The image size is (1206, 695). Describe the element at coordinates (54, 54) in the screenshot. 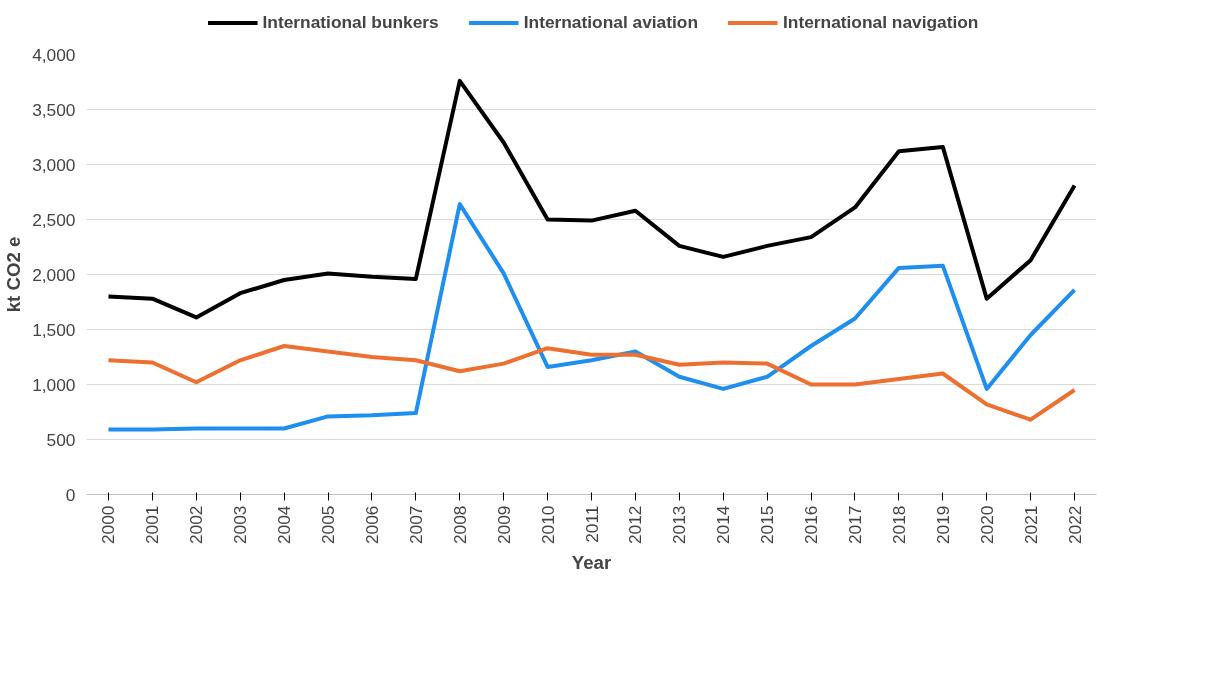

I see `y-tick-label: 4,000` at that location.